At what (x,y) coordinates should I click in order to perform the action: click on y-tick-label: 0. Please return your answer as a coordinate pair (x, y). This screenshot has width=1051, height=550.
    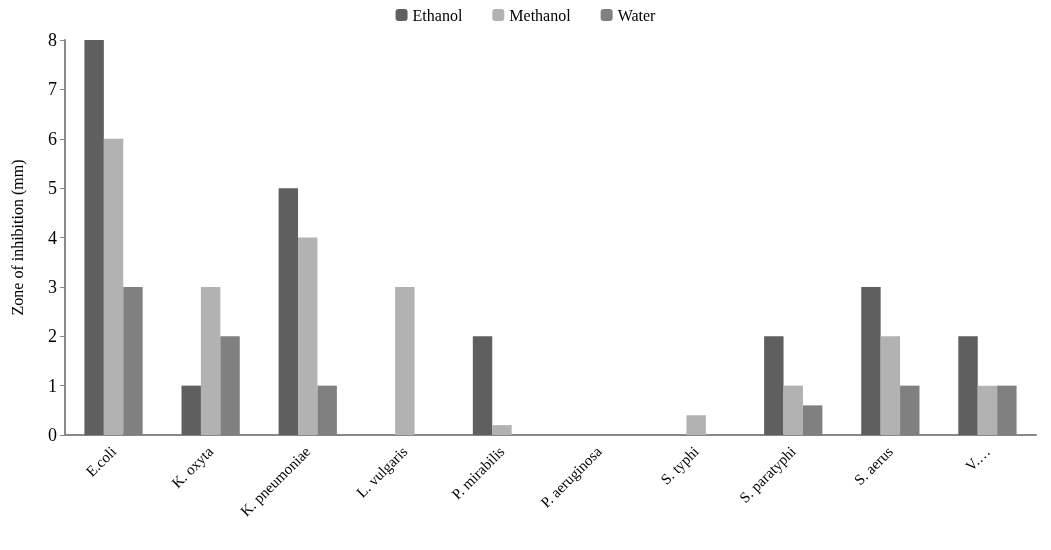
    Looking at the image, I should click on (52, 435).